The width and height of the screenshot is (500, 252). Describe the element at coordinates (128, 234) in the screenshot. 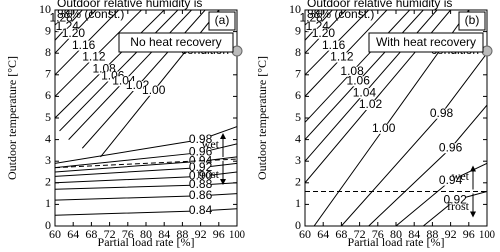

I see `x-tick-label: 76` at that location.